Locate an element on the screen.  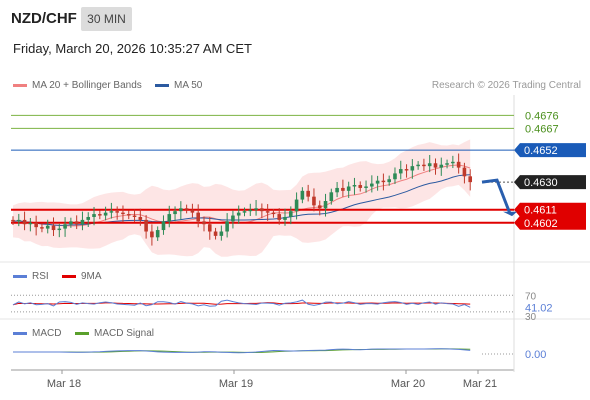
rsi-line is located at coordinates (241, 303).